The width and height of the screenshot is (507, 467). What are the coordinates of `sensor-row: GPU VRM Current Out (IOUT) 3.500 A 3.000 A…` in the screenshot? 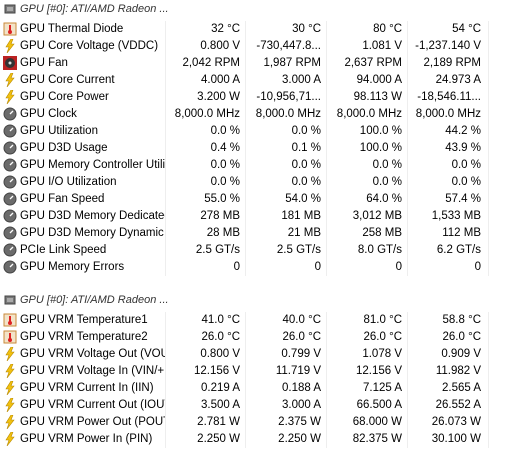 It's located at (245, 405).